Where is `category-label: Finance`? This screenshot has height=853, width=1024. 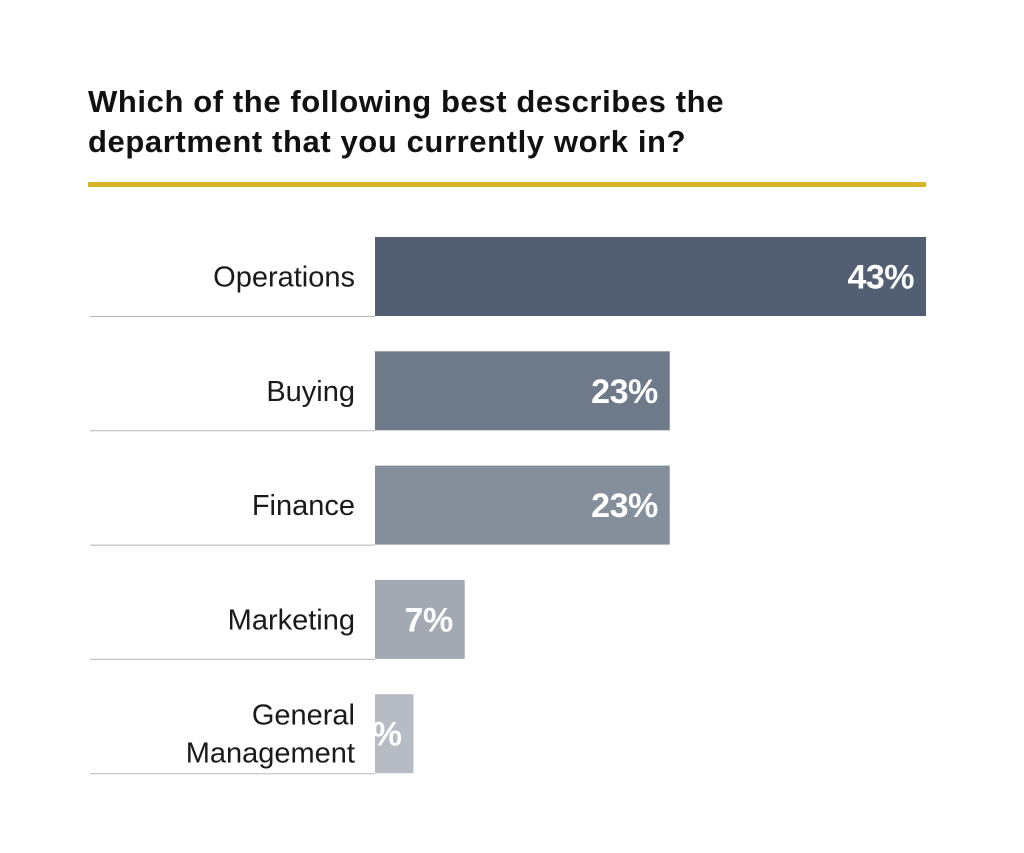
category-label: Finance is located at coordinates (303, 506).